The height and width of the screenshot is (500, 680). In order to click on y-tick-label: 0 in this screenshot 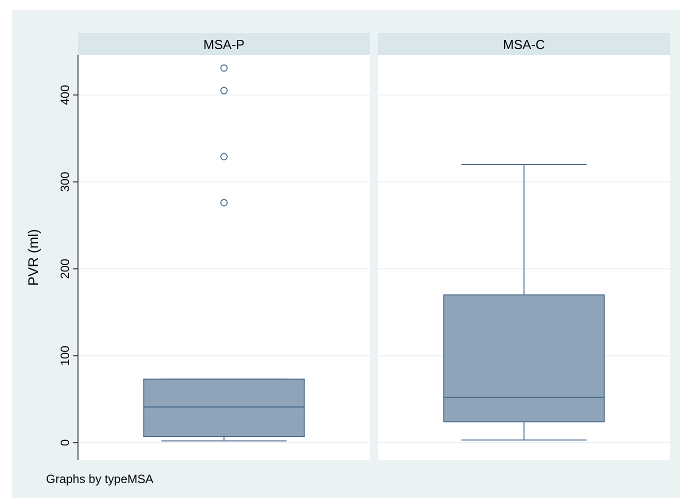, I will do `click(65, 442)`.